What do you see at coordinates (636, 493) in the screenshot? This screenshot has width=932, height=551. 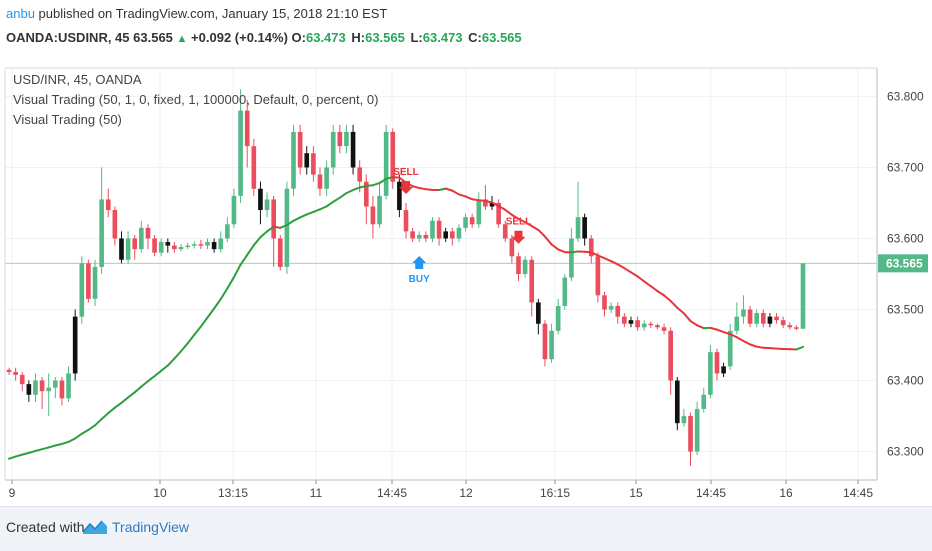 I see `x-tick-label: 15` at bounding box center [636, 493].